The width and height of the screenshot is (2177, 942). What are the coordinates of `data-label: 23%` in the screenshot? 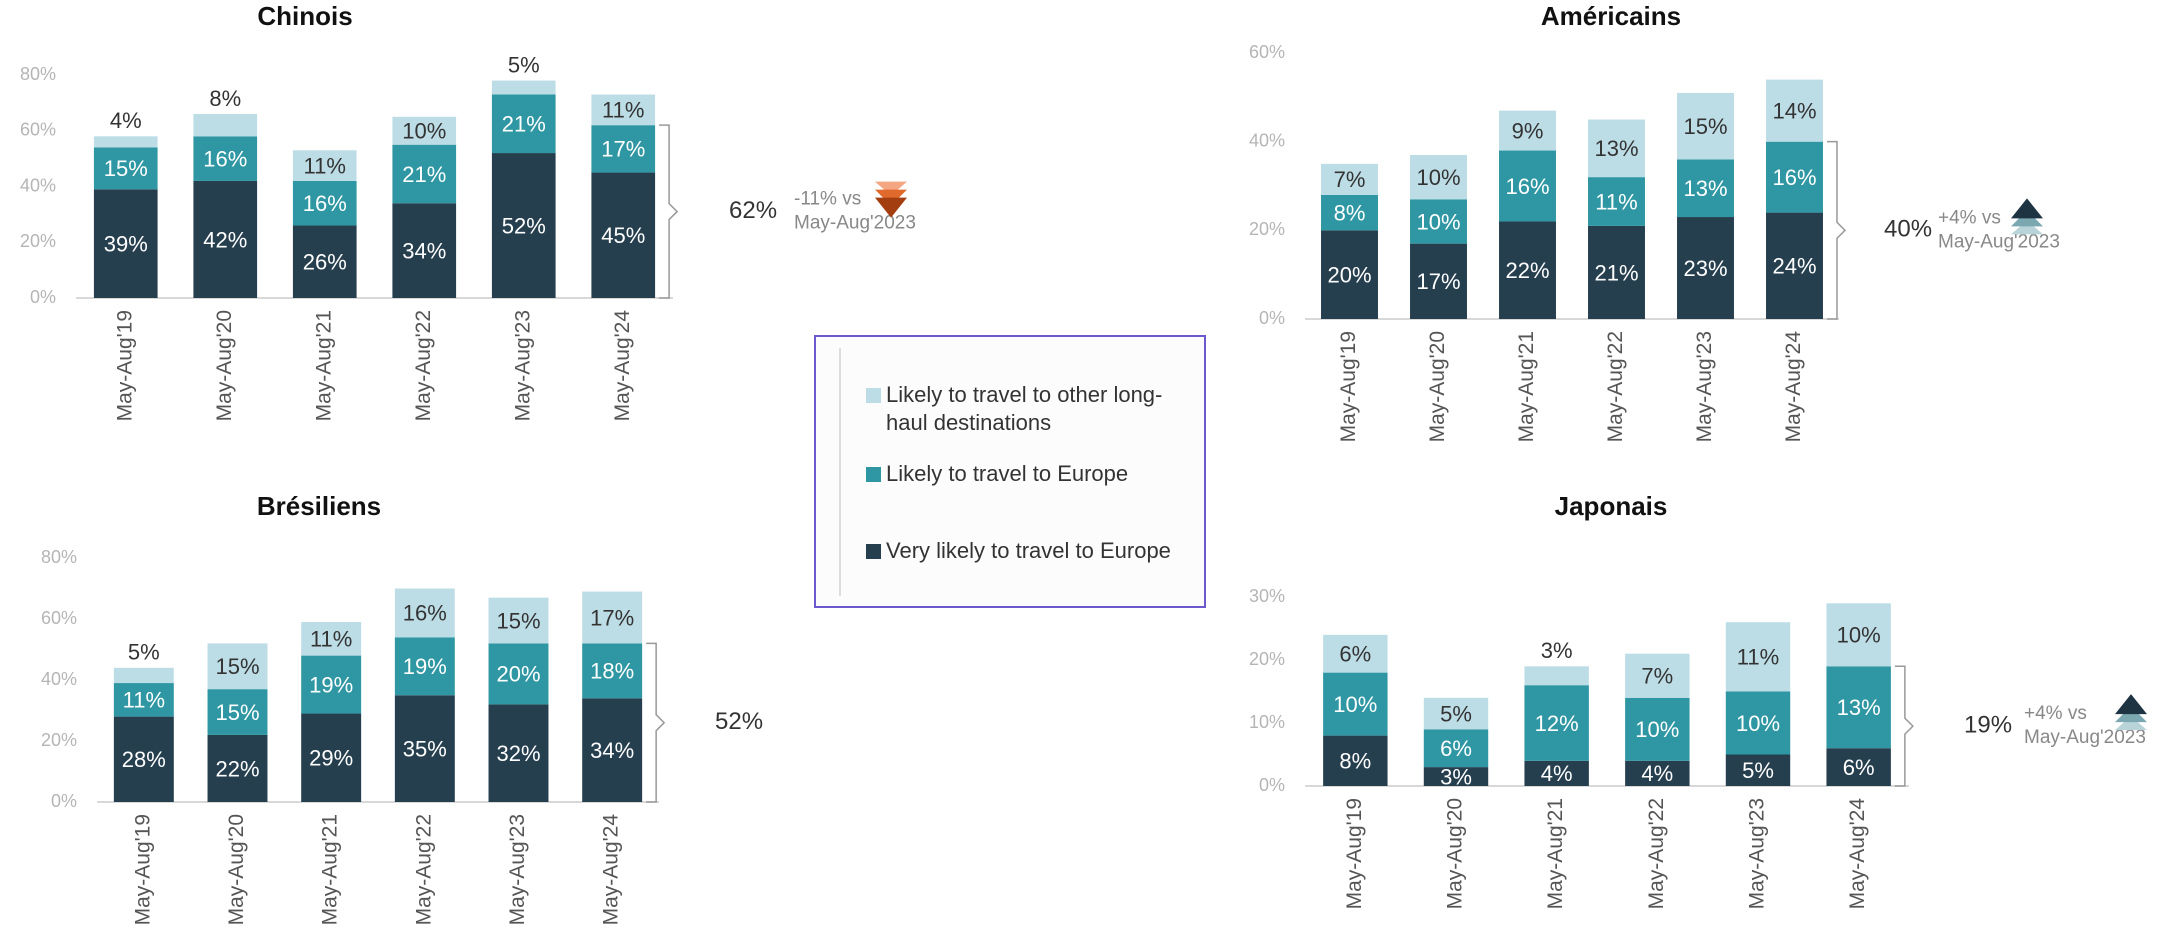 It's located at (1705, 268).